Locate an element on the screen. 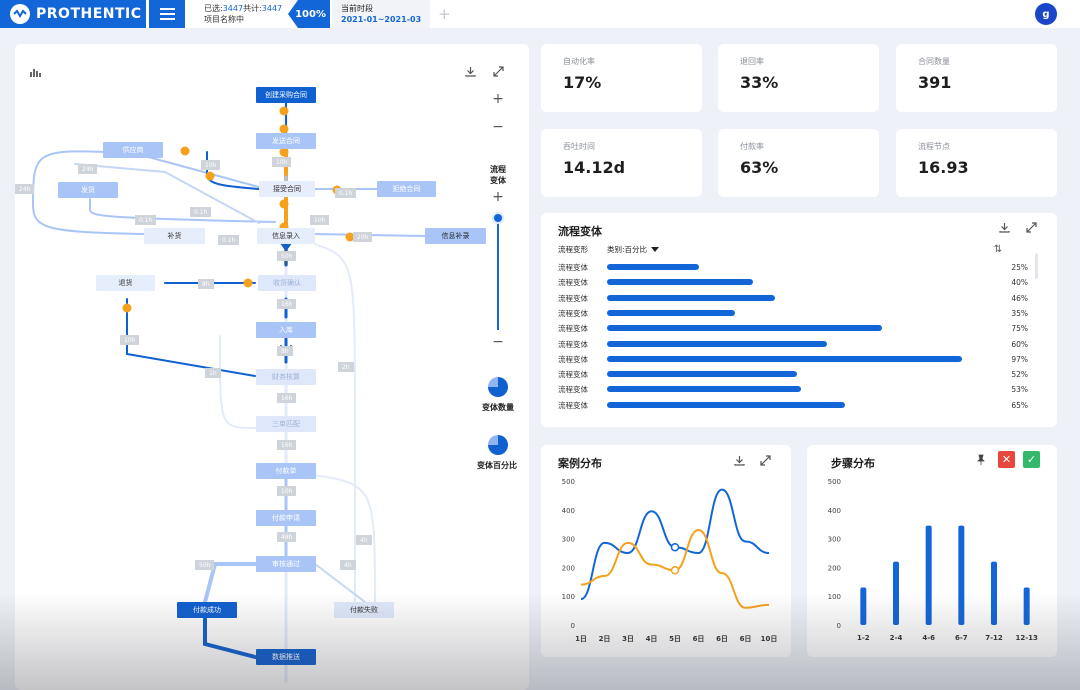 This screenshot has height=690, width=1080. flow-node-create-contract: 创建采购合同 is located at coordinates (286, 95).